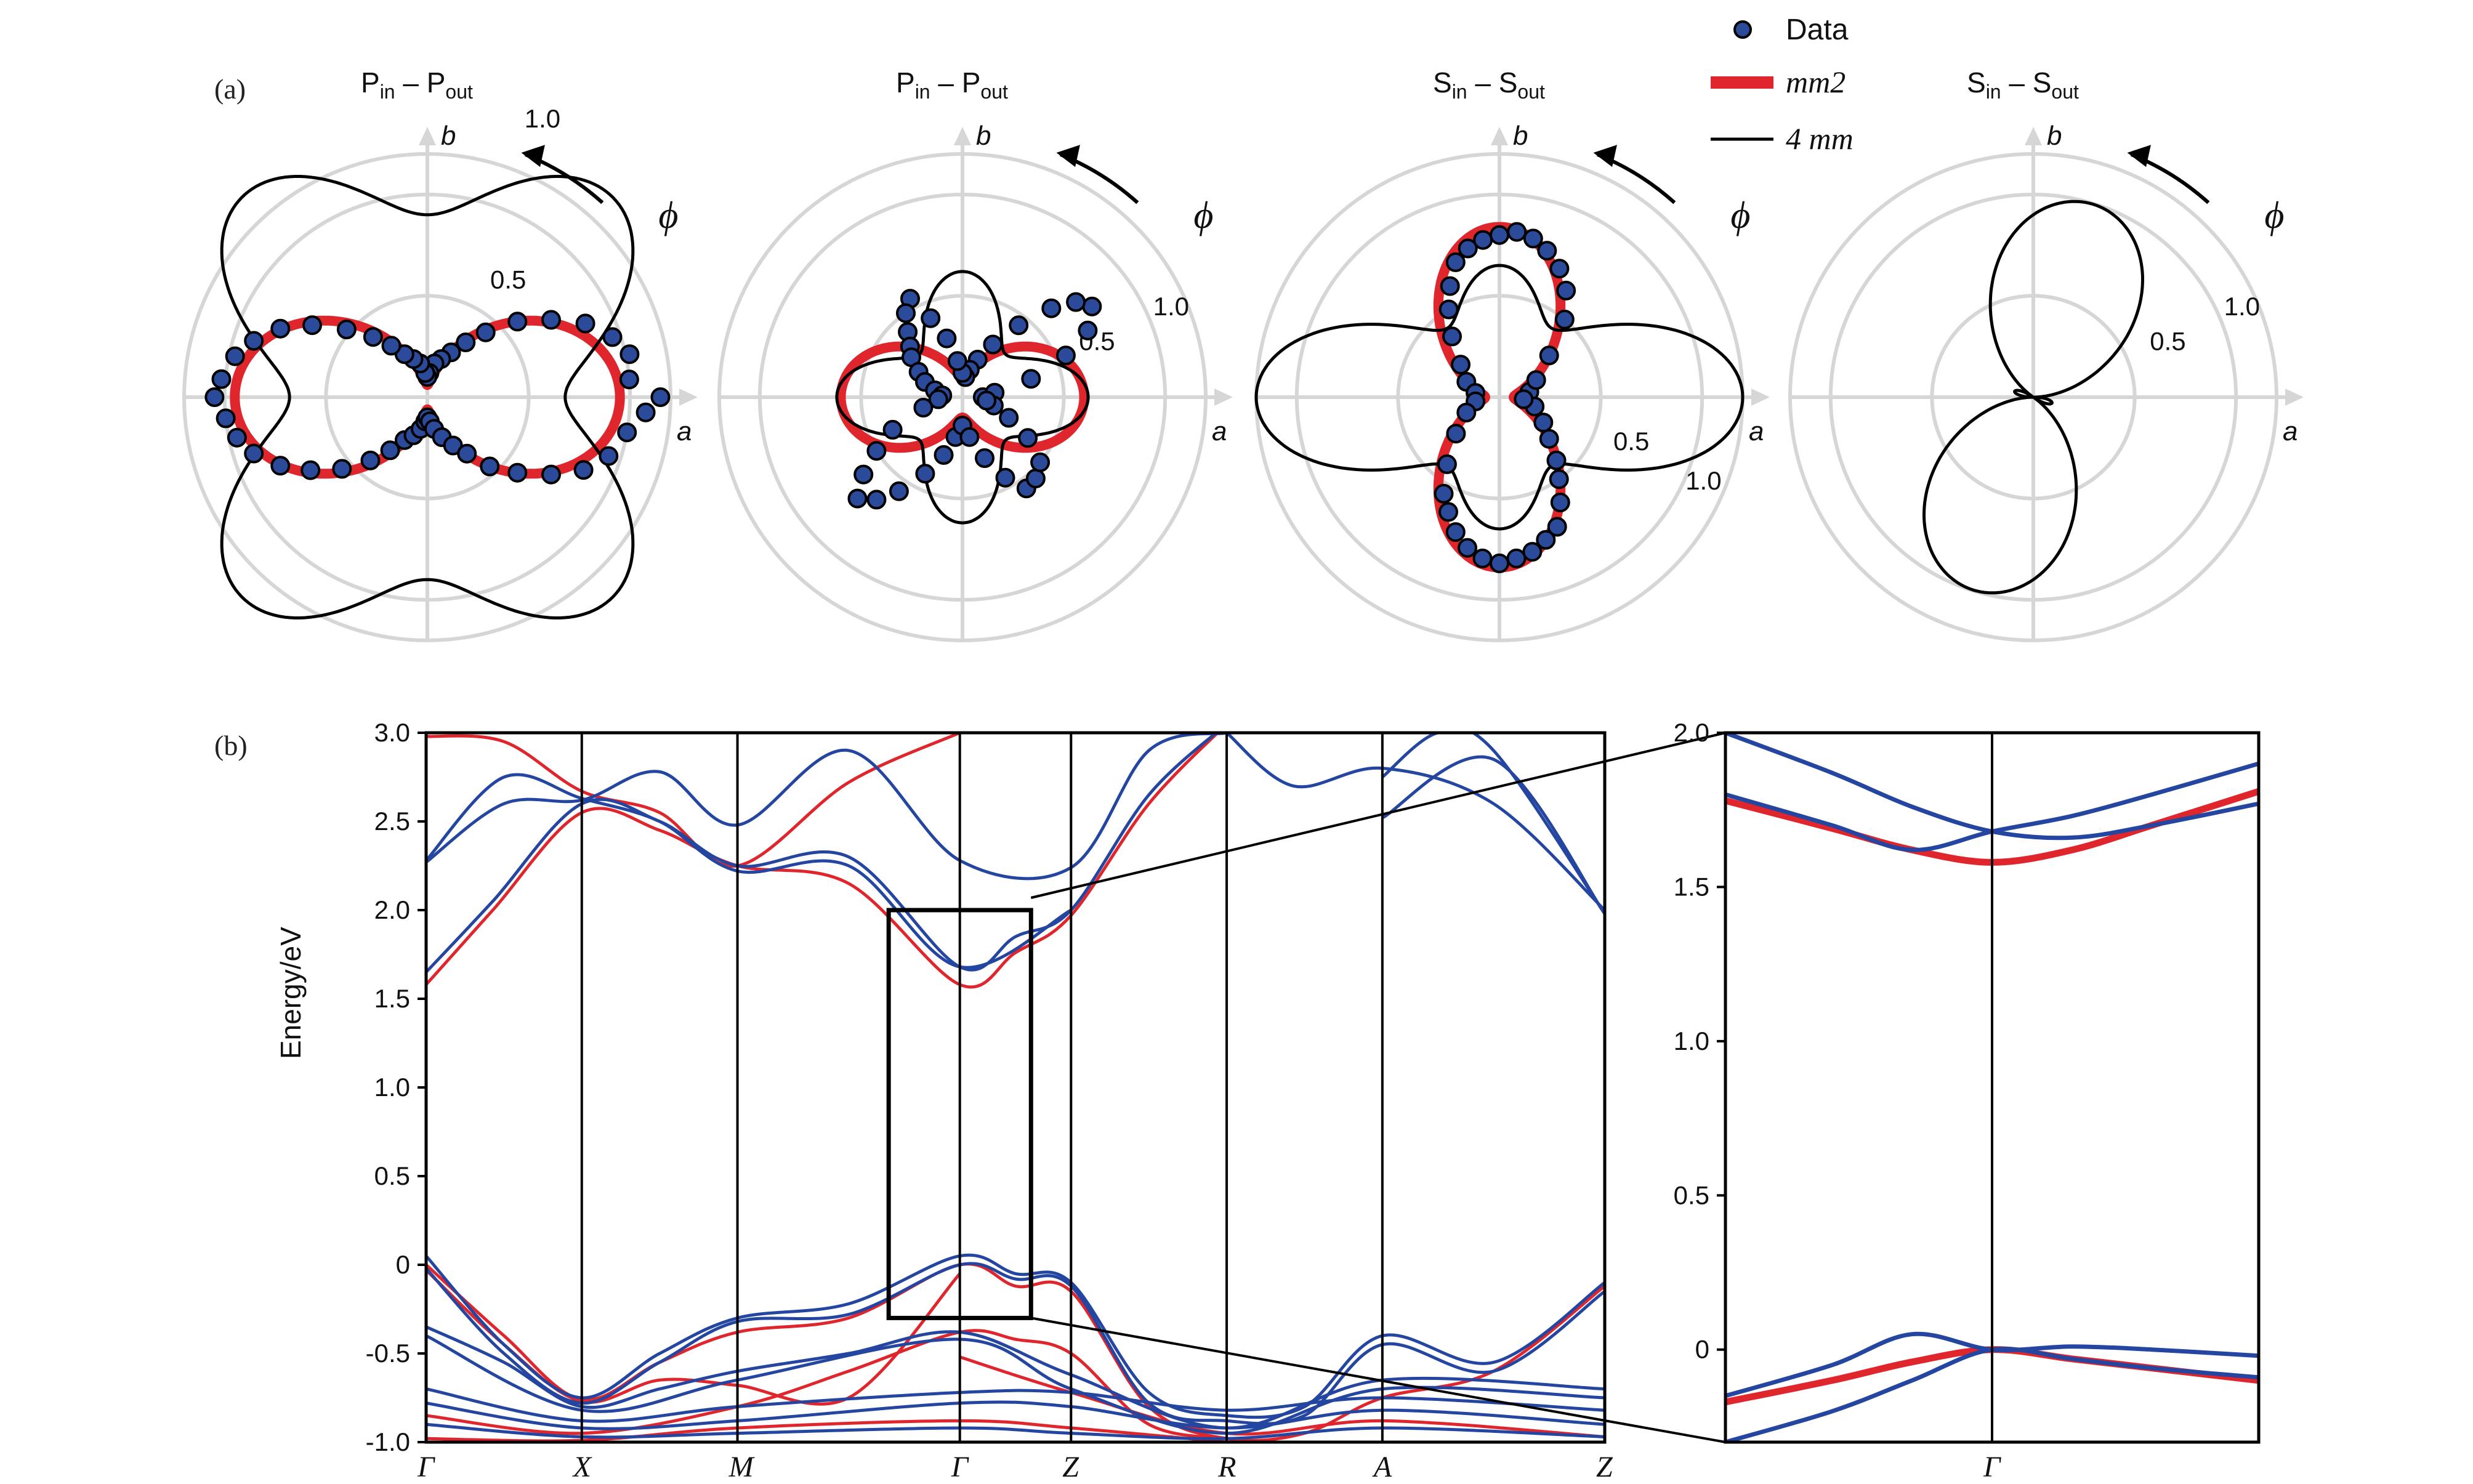 This screenshot has height=1484, width=2473. Describe the element at coordinates (1702, 1349) in the screenshot. I see `y-tick-label: 0` at that location.